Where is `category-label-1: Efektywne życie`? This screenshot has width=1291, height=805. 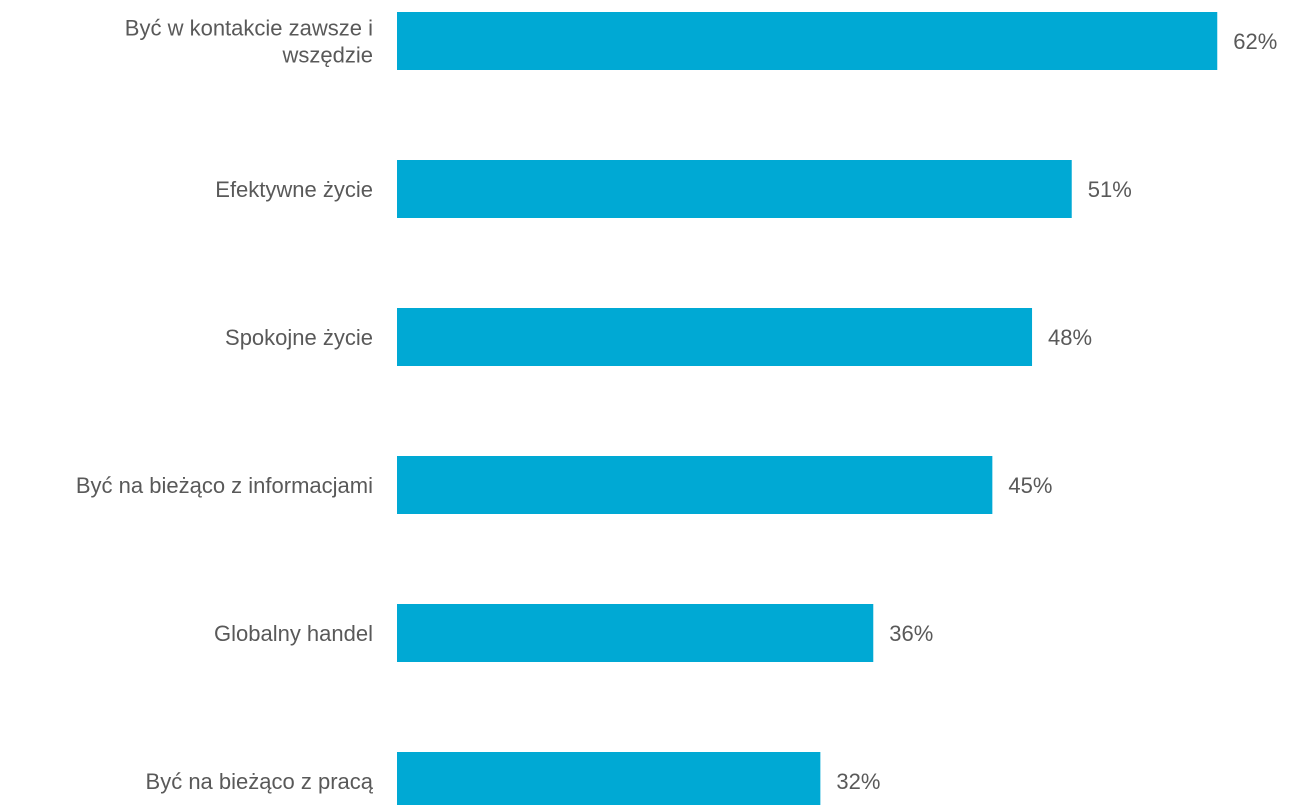 category-label-1: Efektywne życie is located at coordinates (294, 189).